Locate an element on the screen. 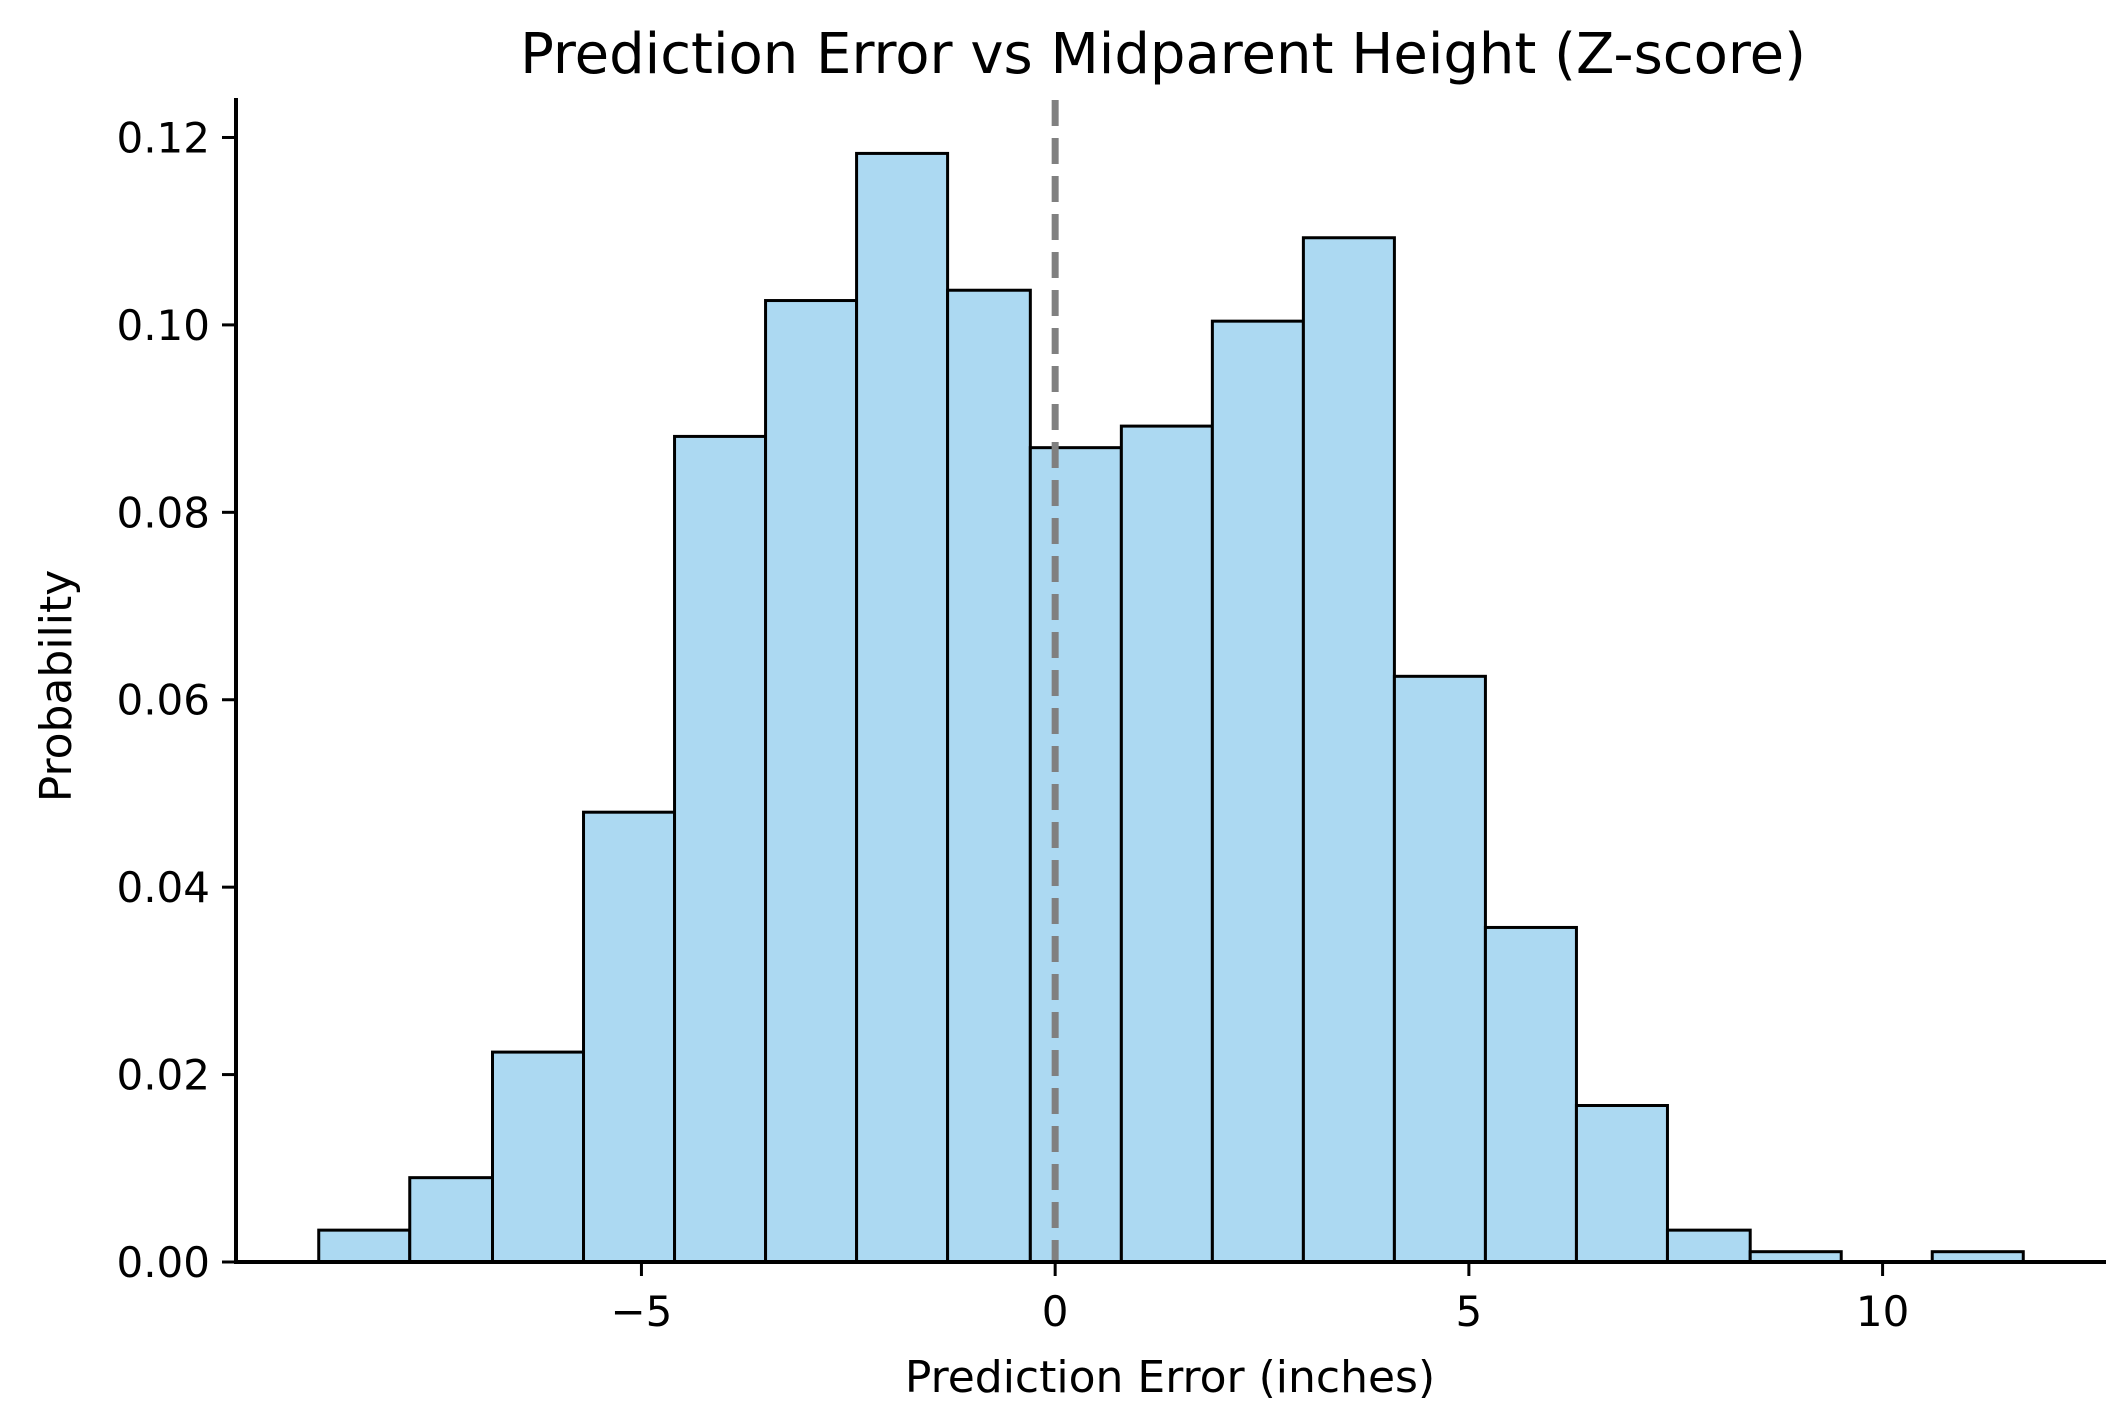 Image resolution: width=2125 pixels, height=1427 pixels. x-tick-label: −5 is located at coordinates (641, 1311).